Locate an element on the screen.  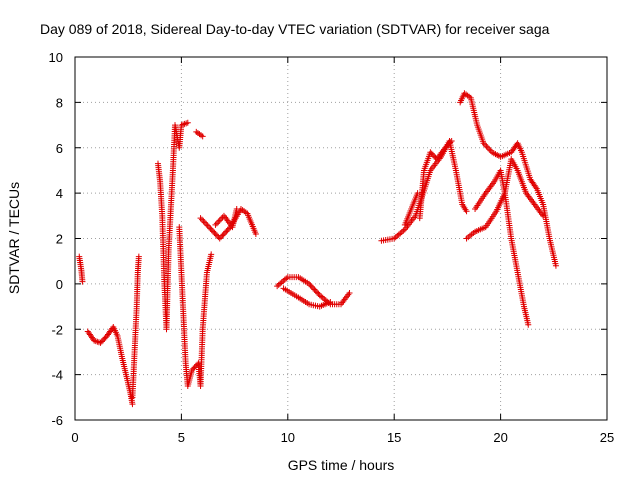
y-tick-label: 0 is located at coordinates (59, 284).